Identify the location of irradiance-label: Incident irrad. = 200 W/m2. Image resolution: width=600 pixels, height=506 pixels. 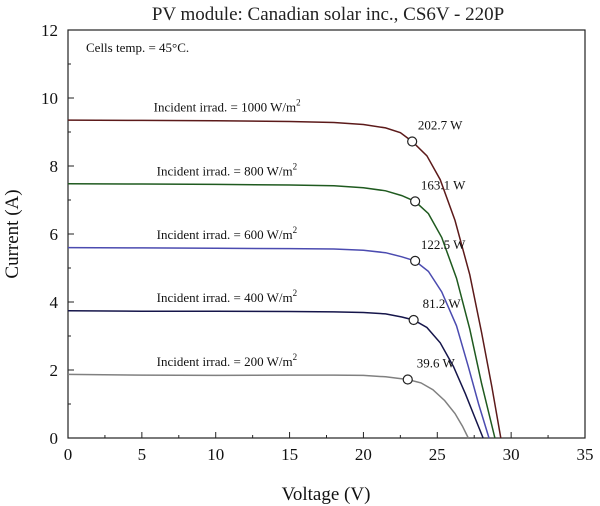
(227, 360).